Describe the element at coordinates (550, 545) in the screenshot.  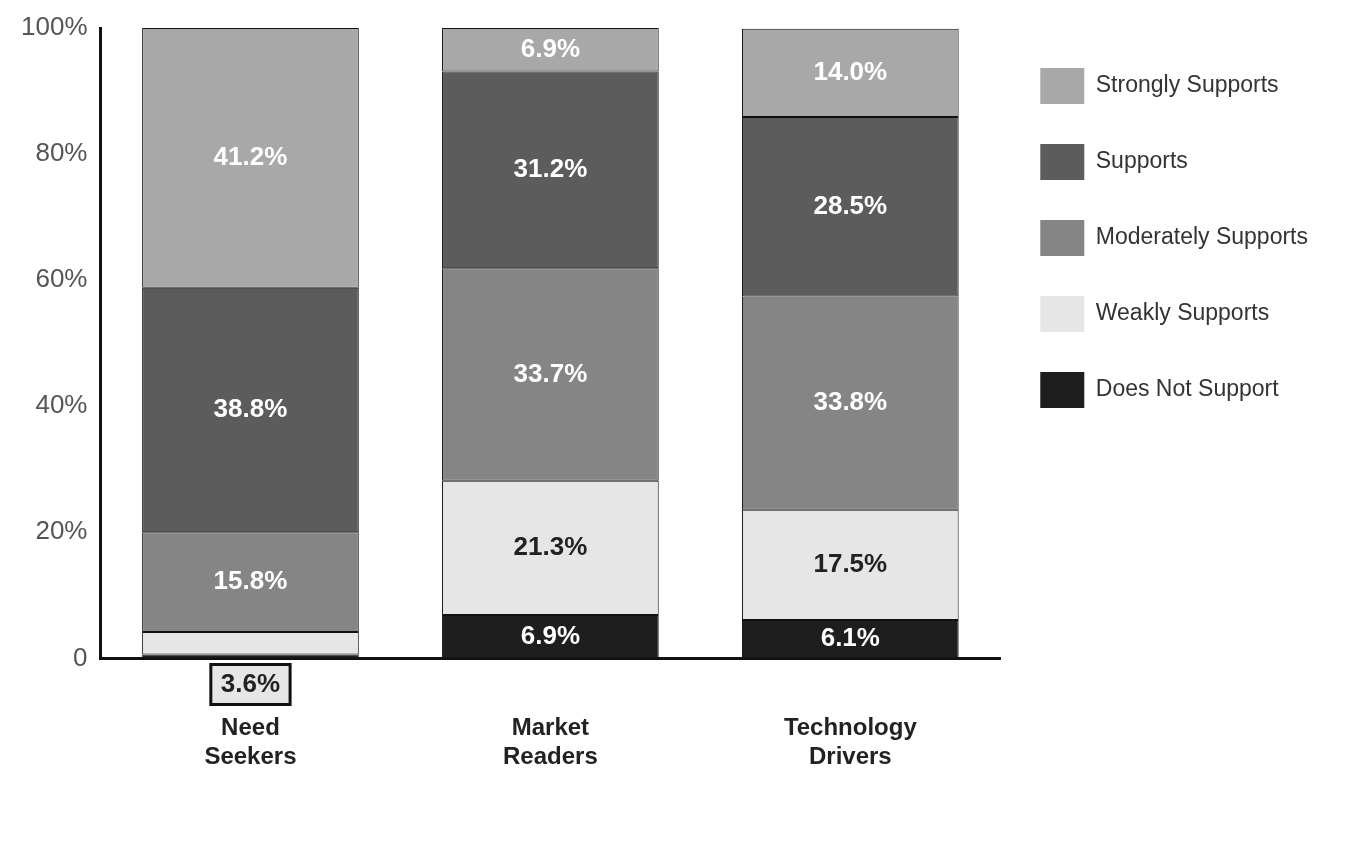
I see `data-label: 21.3%` at that location.